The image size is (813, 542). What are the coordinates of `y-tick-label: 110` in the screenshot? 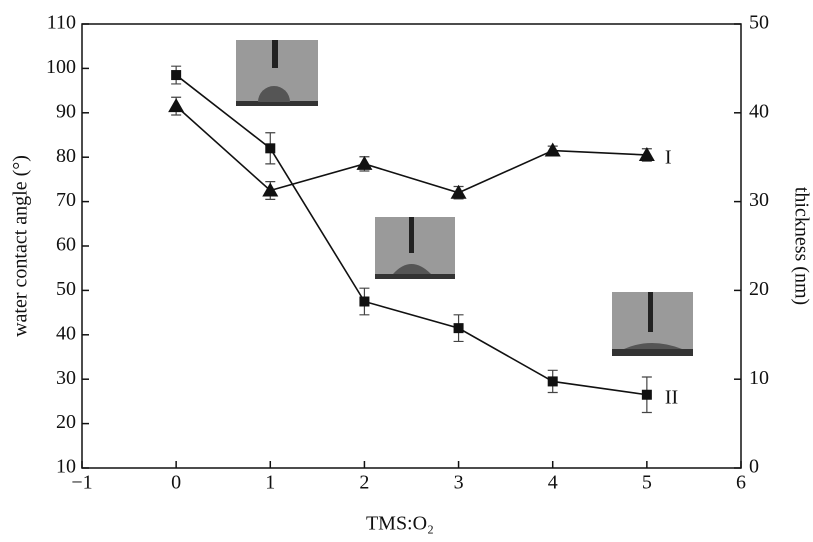 It's located at (61, 23).